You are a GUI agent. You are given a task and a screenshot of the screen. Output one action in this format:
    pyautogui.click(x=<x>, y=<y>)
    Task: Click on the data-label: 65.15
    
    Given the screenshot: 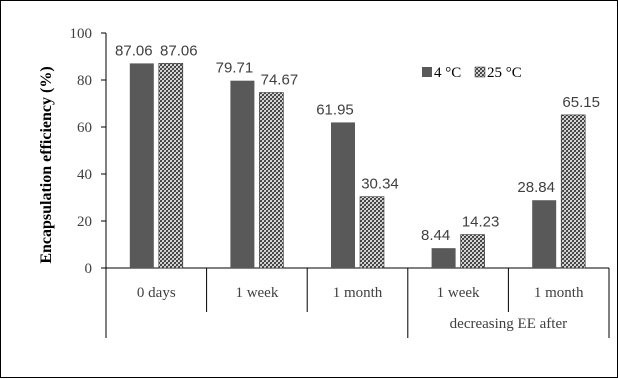 What is the action you would take?
    pyautogui.click(x=581, y=102)
    